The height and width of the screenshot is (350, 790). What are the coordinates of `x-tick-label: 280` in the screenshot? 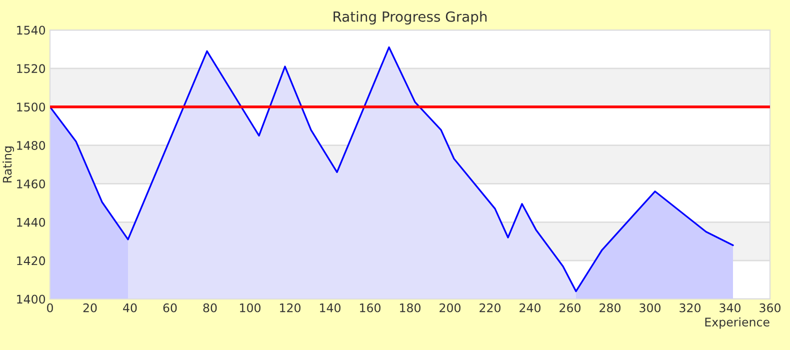 It's located at (610, 307).